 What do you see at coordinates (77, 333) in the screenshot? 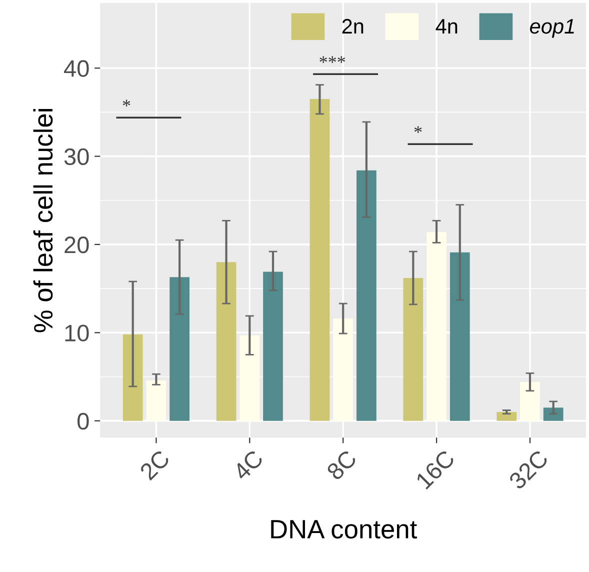
I see `y-tick-label: 10` at bounding box center [77, 333].